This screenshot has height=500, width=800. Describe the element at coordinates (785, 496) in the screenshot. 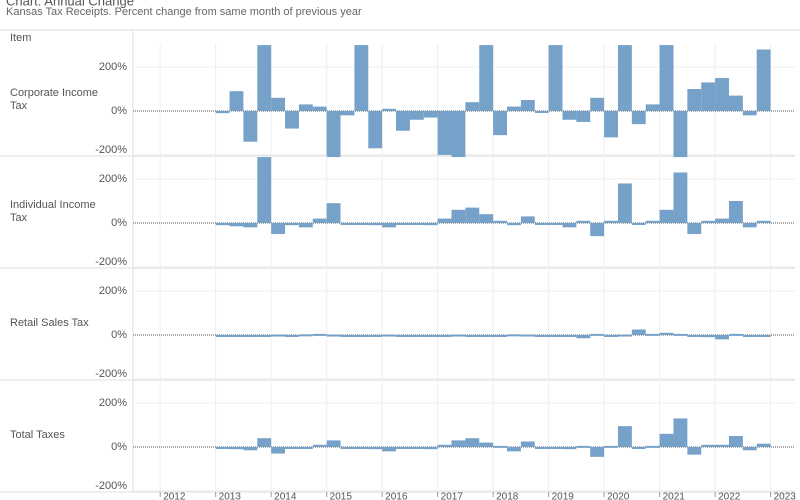

I see `x-tick-label: 2023` at that location.